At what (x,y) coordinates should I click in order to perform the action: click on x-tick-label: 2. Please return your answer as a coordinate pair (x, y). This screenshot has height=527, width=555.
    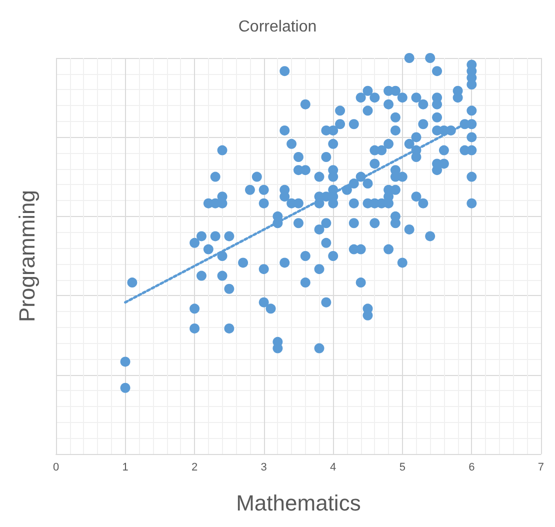
    Looking at the image, I should click on (194, 468).